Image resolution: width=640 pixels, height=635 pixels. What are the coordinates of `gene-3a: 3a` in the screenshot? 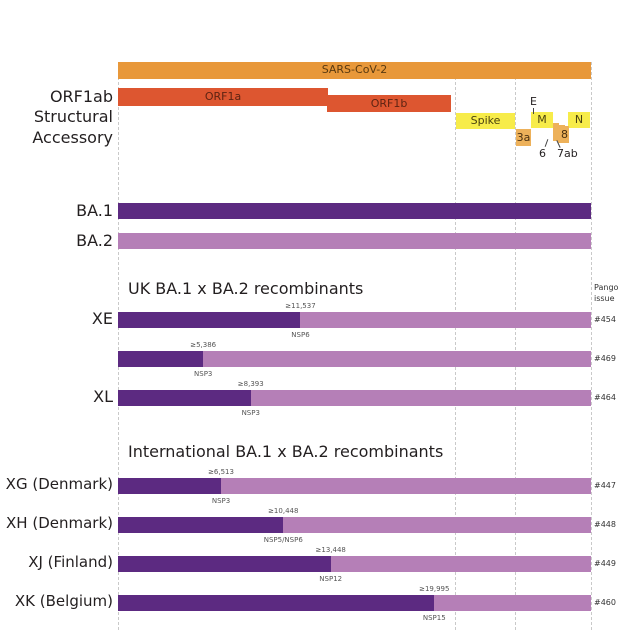 It's located at (523, 137).